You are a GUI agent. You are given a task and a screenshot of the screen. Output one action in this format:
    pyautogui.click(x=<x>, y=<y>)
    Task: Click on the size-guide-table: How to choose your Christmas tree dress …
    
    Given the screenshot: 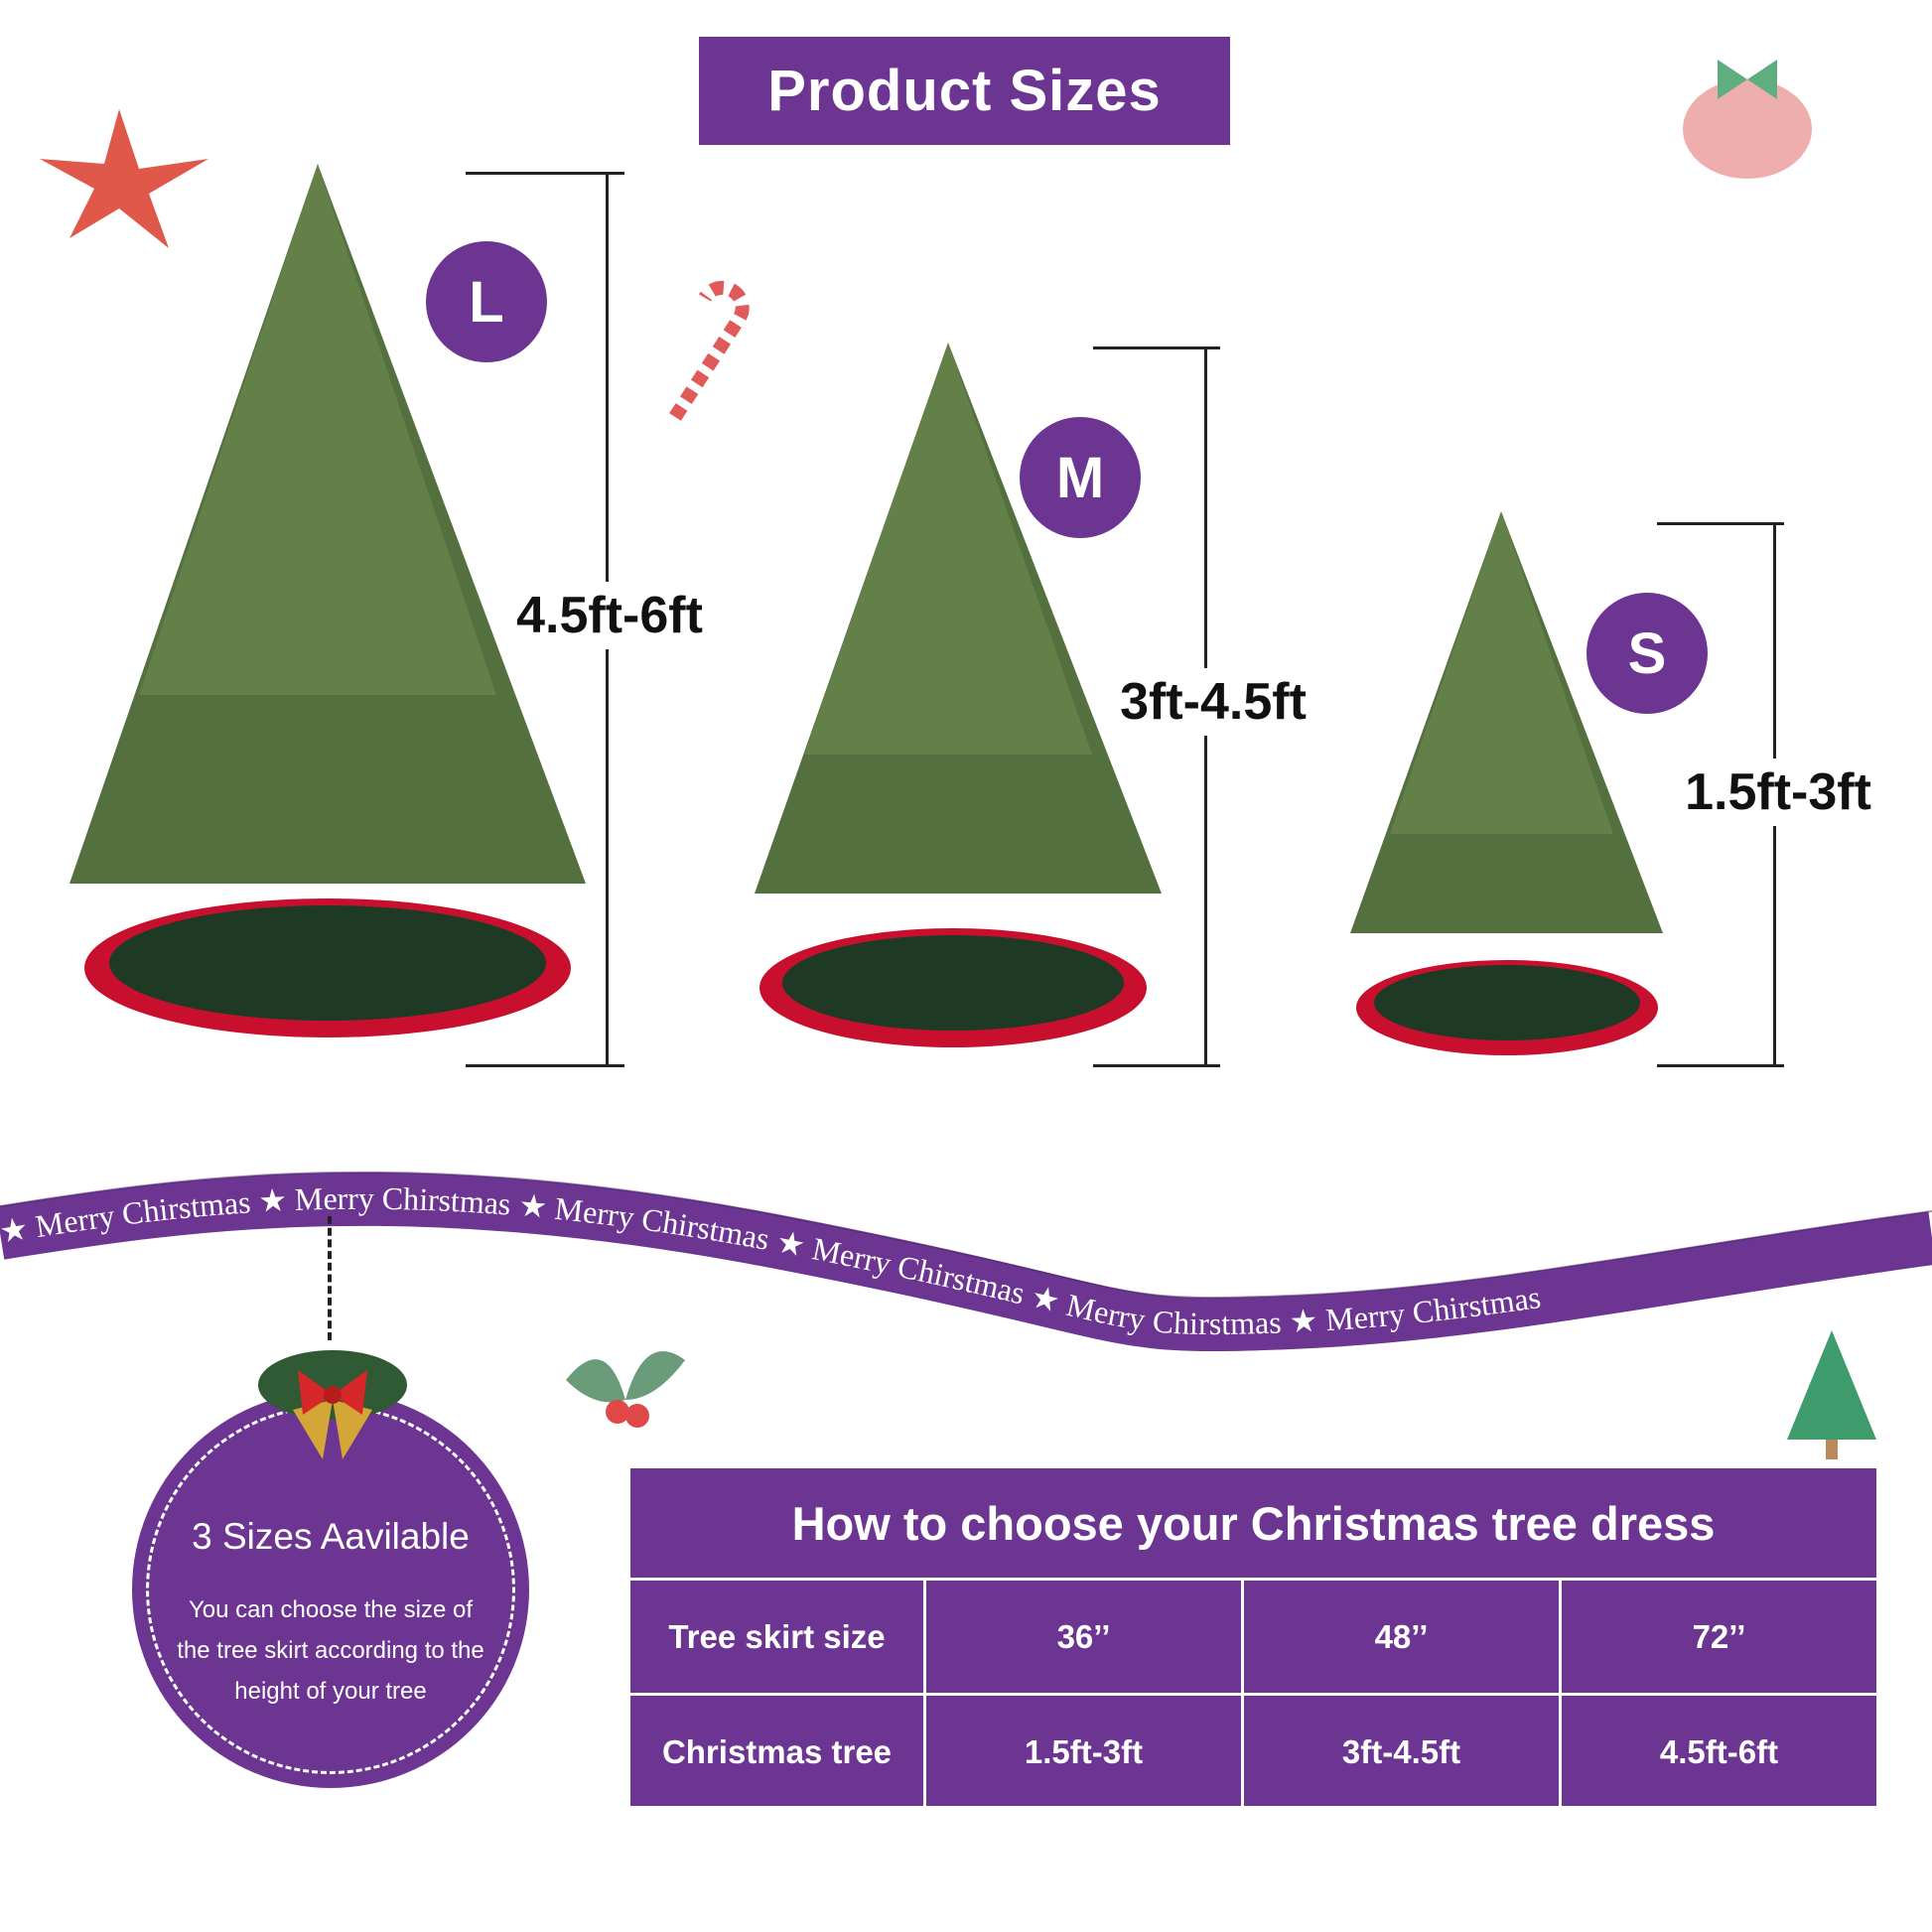 What is the action you would take?
    pyautogui.click(x=1253, y=1638)
    